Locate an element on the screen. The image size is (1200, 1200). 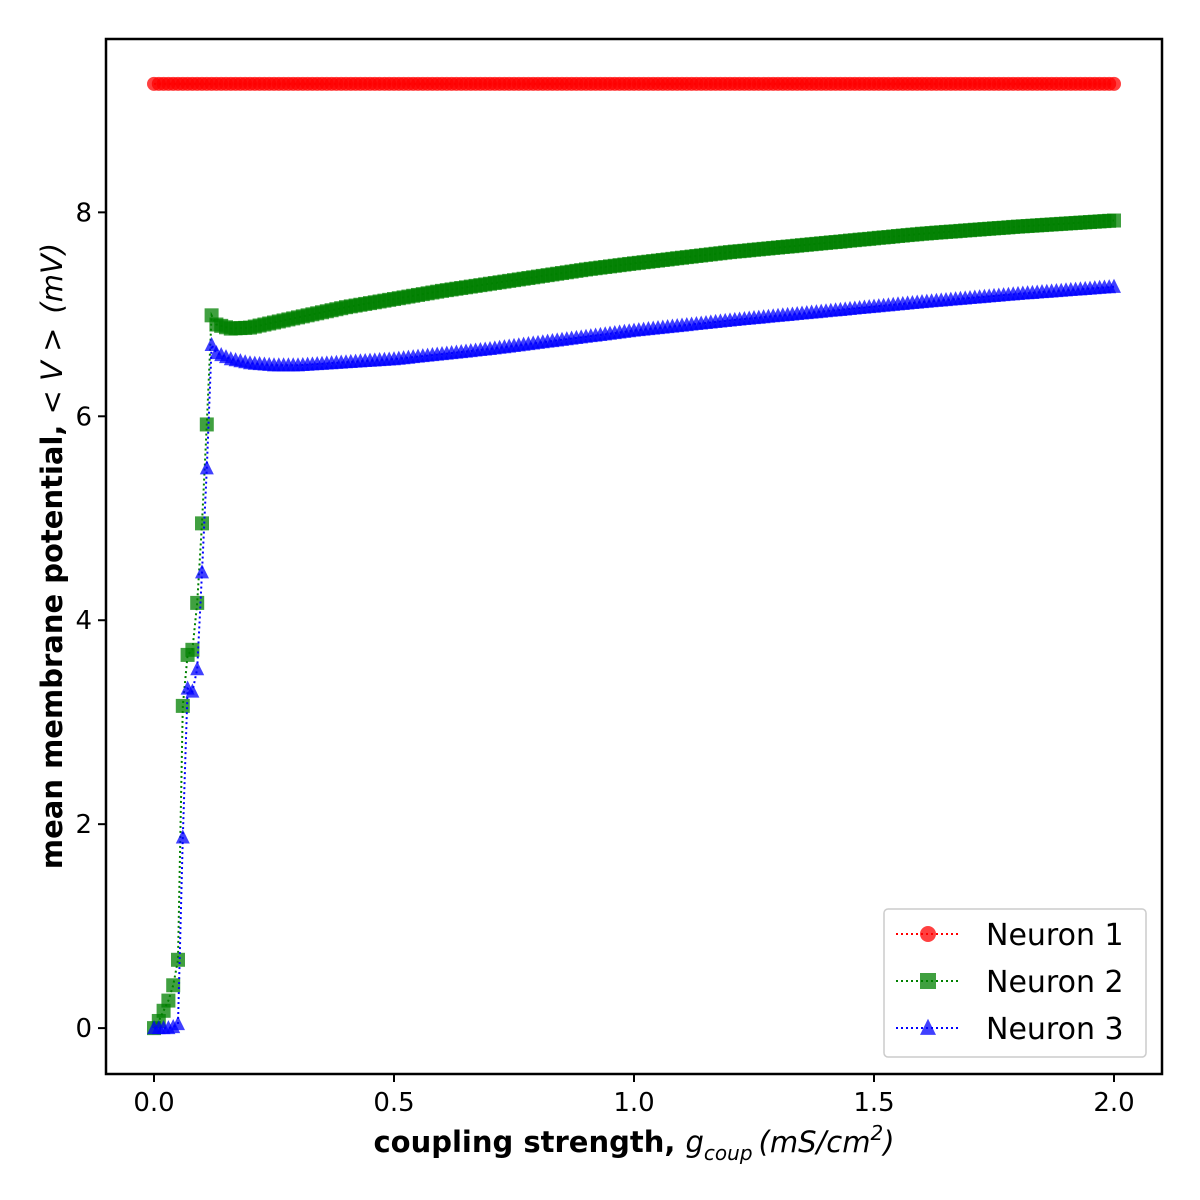
y-tick-label: 0 is located at coordinates (83, 1029).